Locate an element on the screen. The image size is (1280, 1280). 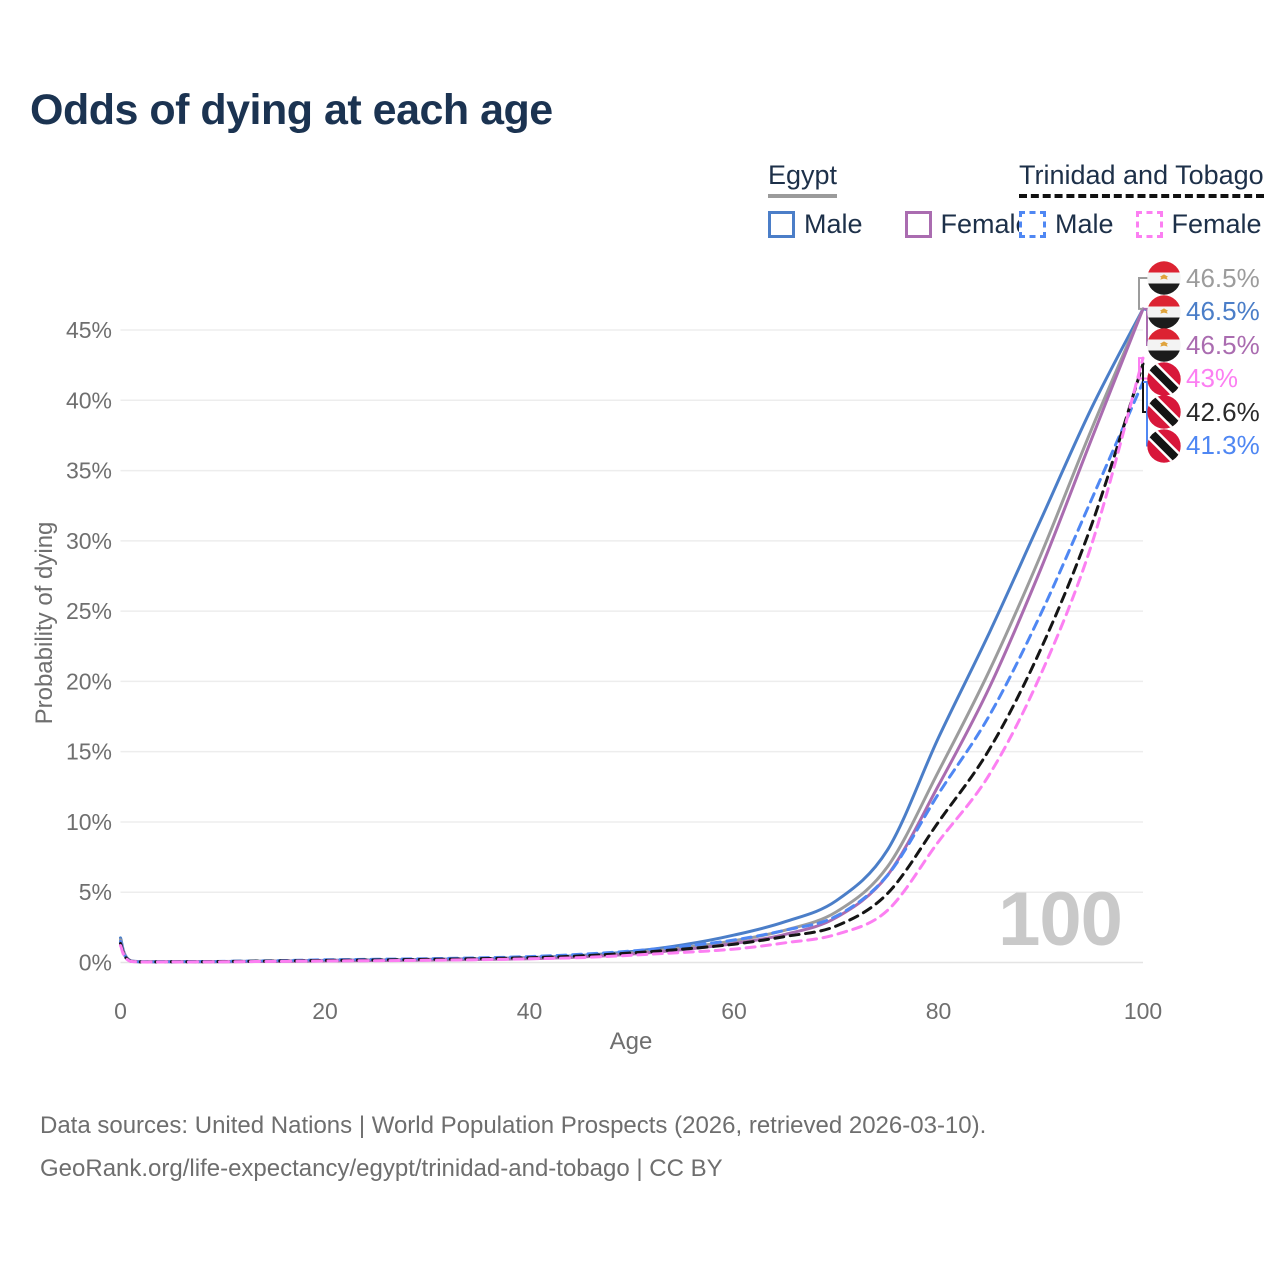
legend-group-title: Egypt is located at coordinates (803, 179).